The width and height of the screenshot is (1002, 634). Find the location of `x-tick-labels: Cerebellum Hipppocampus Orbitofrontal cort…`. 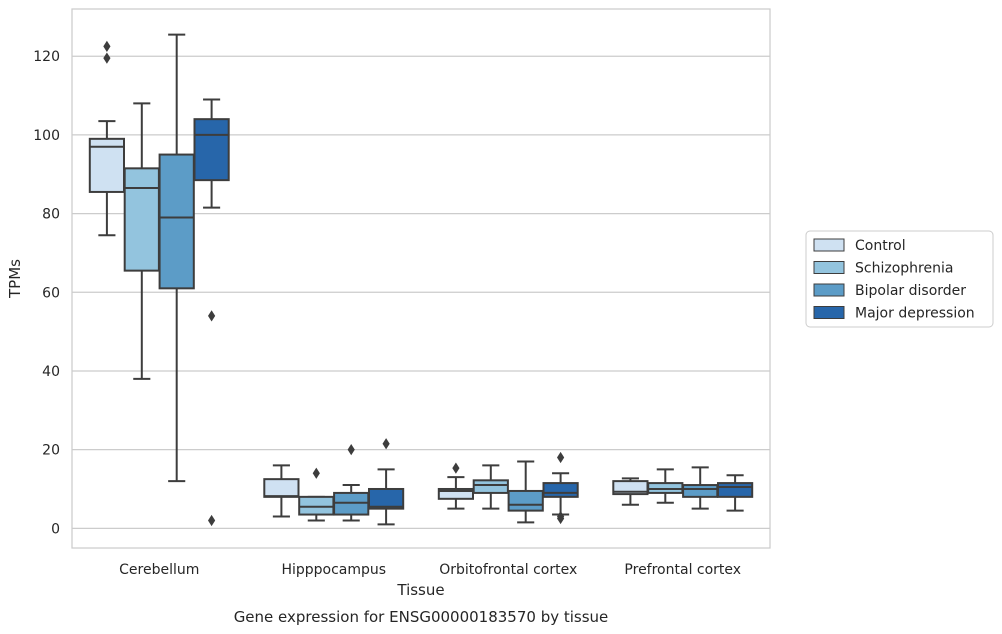

x-tick-labels: Cerebellum Hipppocampus Orbitofrontal cort… is located at coordinates (430, 570).